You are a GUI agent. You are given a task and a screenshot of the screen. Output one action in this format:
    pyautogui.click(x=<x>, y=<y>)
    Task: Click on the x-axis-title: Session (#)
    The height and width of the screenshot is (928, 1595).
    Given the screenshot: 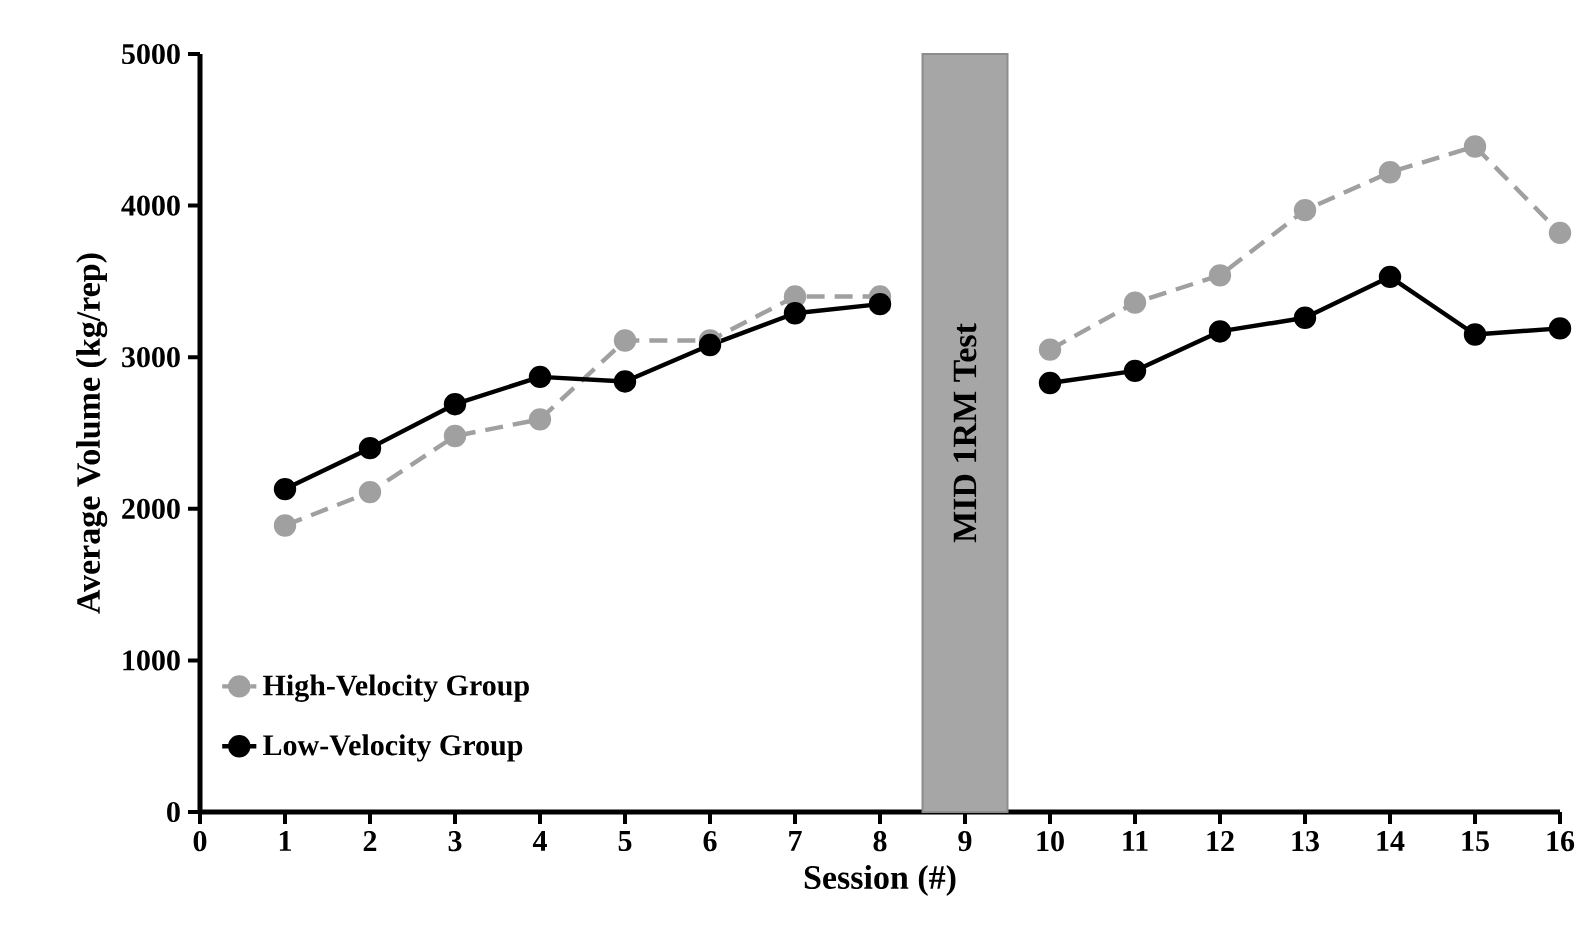 What is the action you would take?
    pyautogui.click(x=880, y=880)
    